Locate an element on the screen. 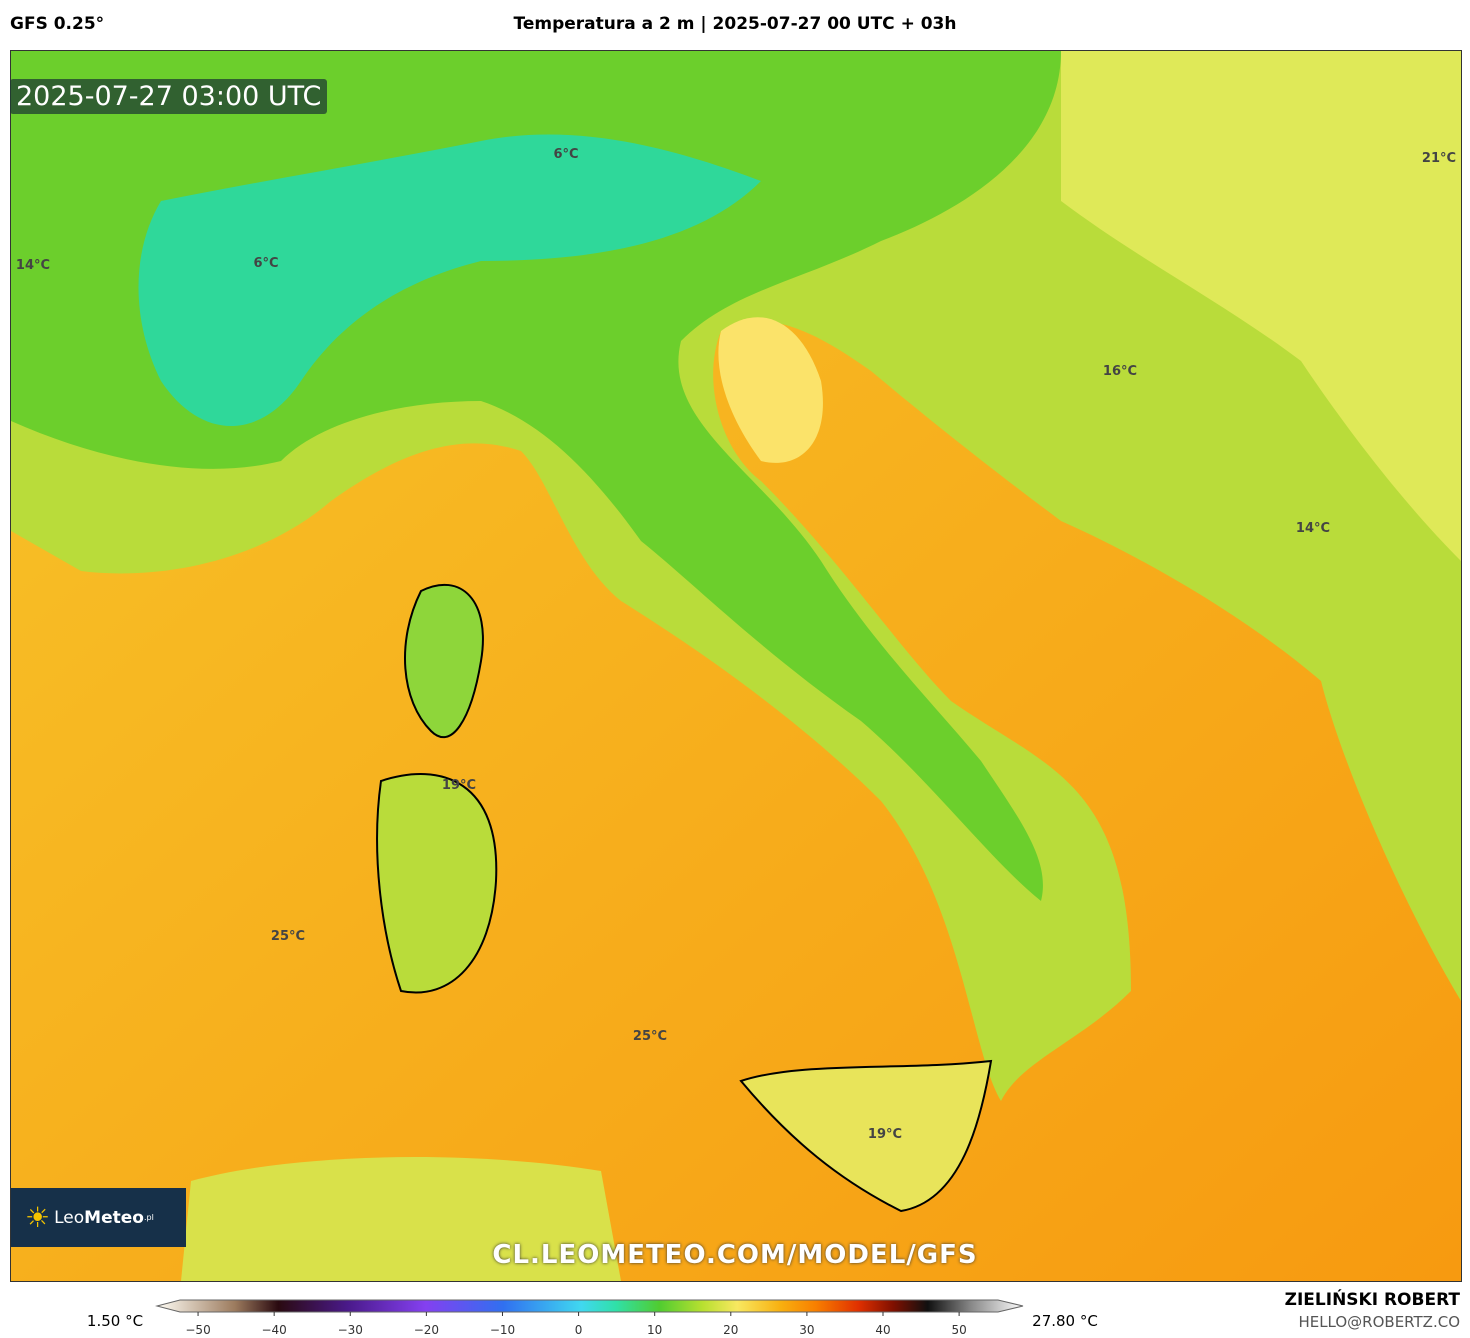 This screenshot has height=1338, width=1470. colorbar-min: 1.50 °C is located at coordinates (115, 1321).